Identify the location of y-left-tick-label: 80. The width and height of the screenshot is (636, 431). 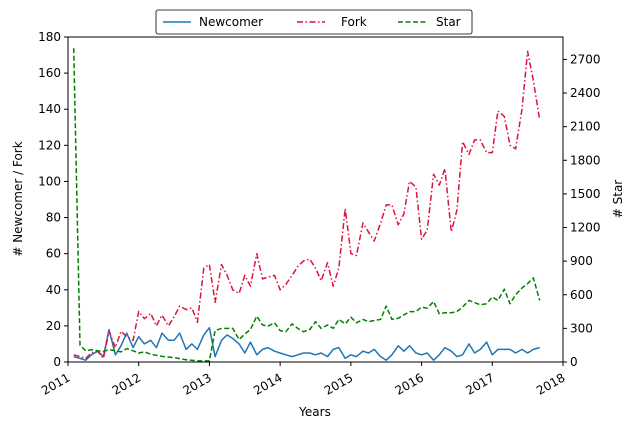
(53, 218).